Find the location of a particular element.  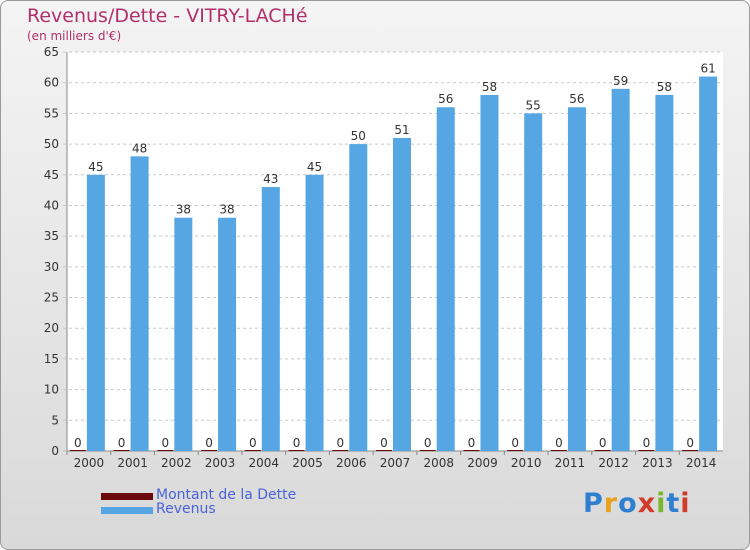

y-tick-label: 30 is located at coordinates (51, 267).